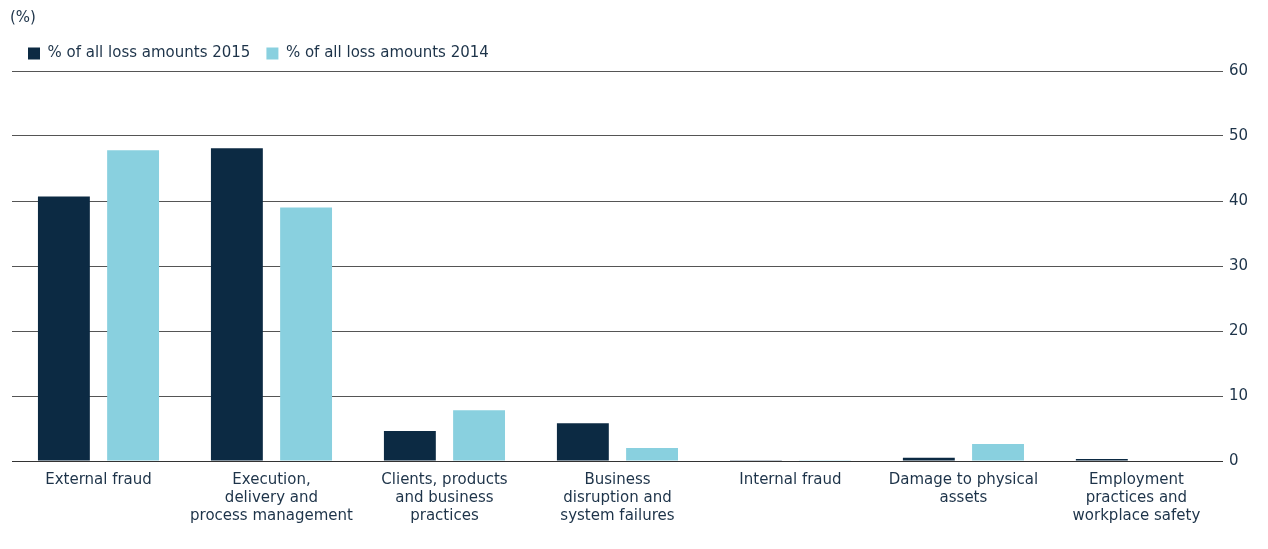 The height and width of the screenshot is (549, 1268). What do you see at coordinates (1238, 134) in the screenshot?
I see `y-tick-label: 50` at bounding box center [1238, 134].